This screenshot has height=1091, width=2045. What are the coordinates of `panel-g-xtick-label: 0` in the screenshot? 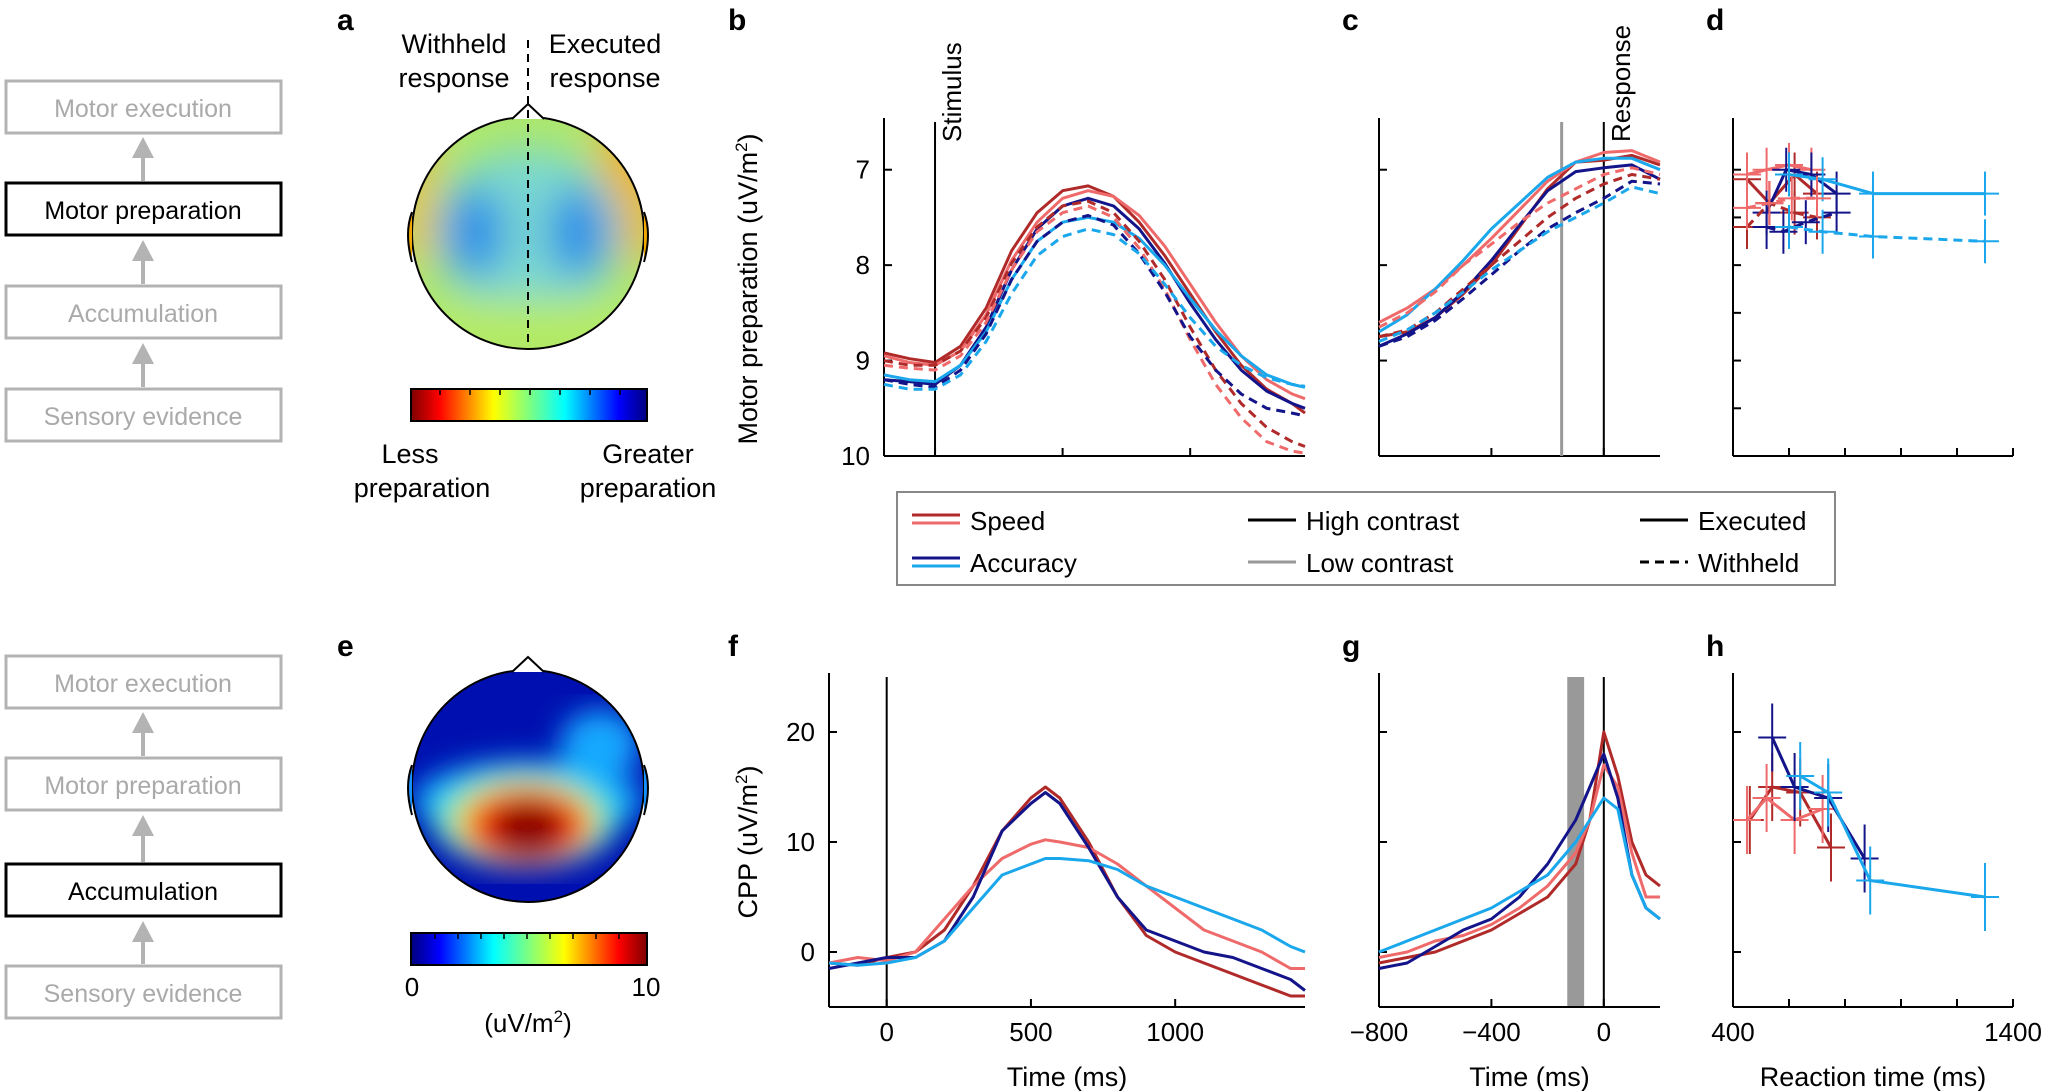 It's located at (1604, 1032).